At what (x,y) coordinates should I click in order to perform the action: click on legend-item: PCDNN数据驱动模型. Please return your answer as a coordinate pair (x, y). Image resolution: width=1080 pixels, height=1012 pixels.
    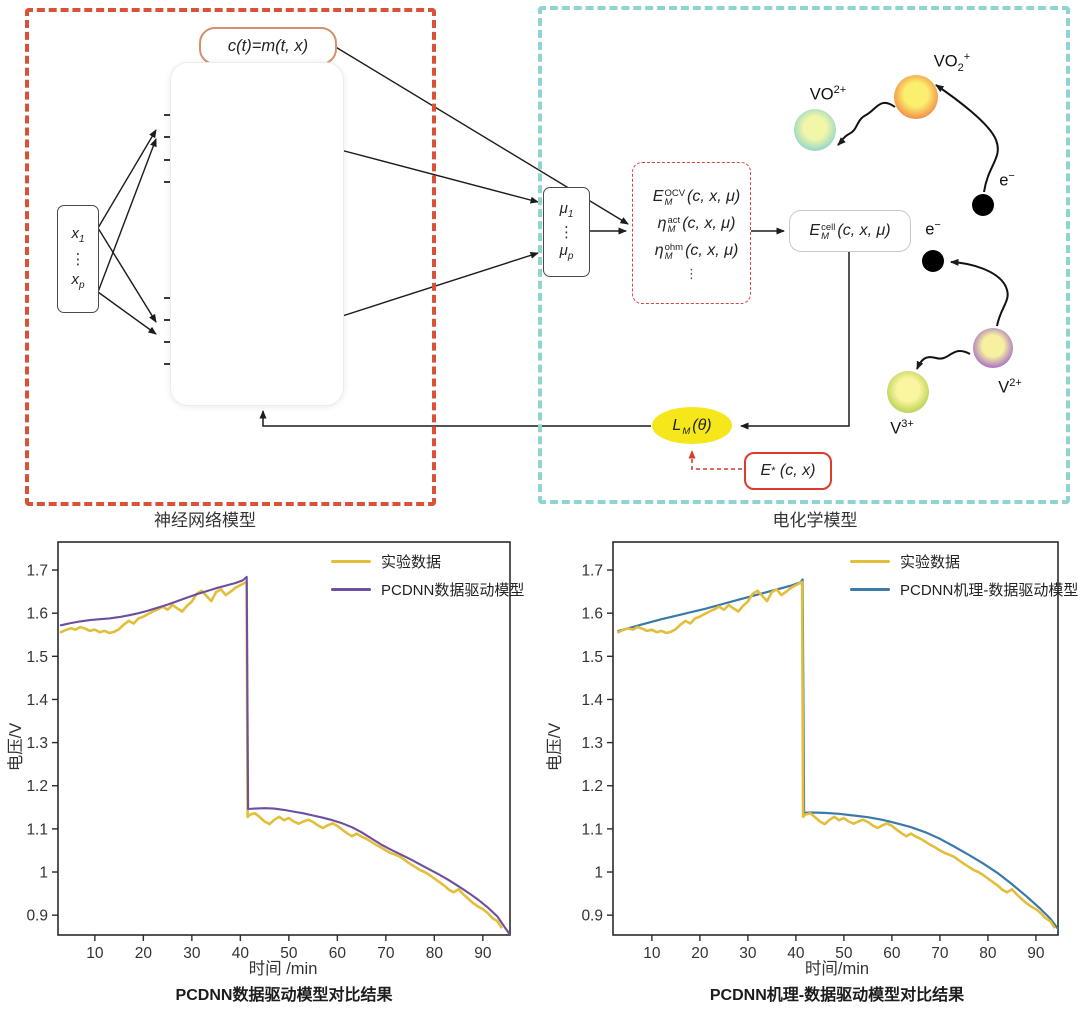
    Looking at the image, I should click on (427, 589).